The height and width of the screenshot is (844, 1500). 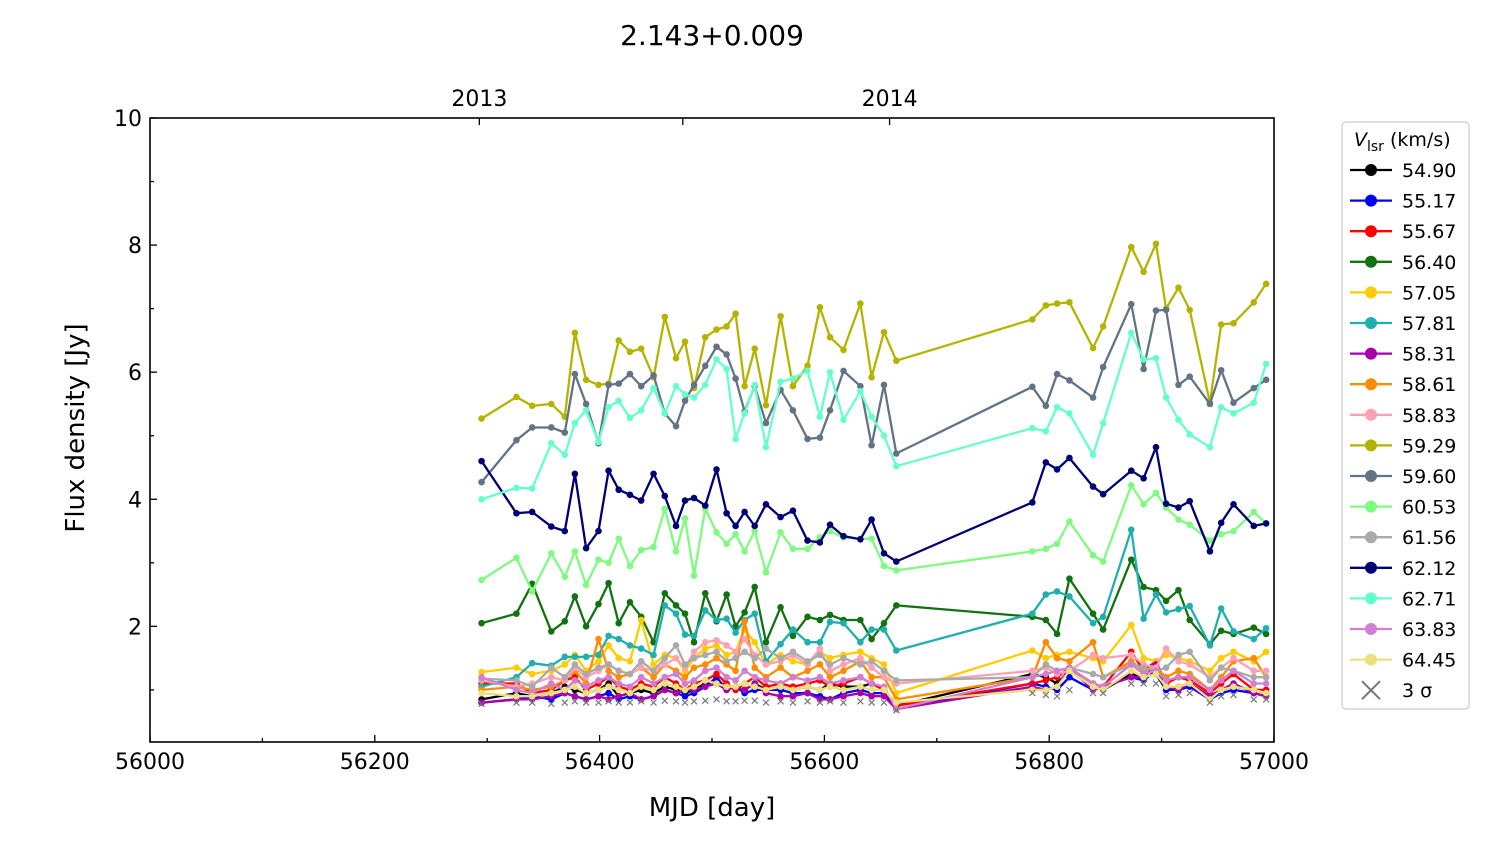 What do you see at coordinates (1049, 762) in the screenshot?
I see `x-tick-label: 56800` at bounding box center [1049, 762].